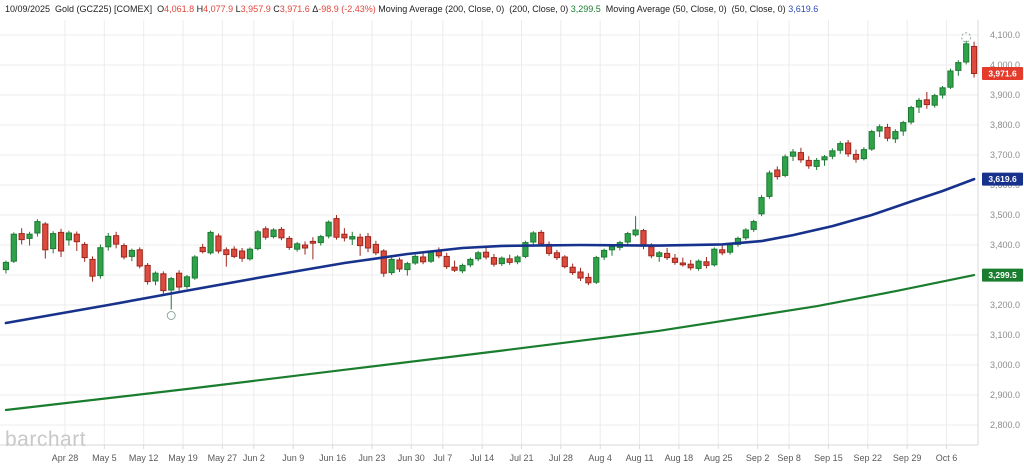 The image size is (1024, 469). Describe the element at coordinates (1005, 245) in the screenshot. I see `y-axis-tick-label: 3,400.0` at that location.